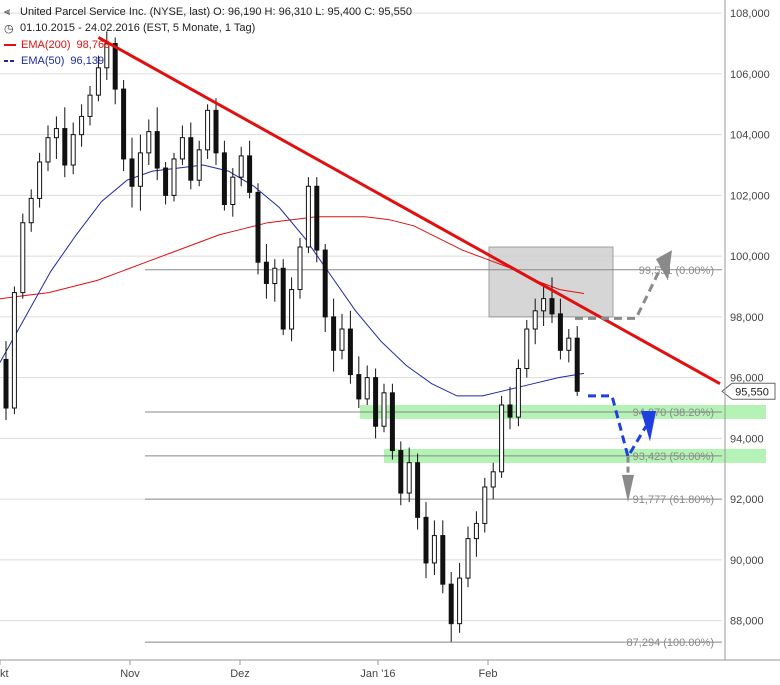  Describe the element at coordinates (488, 674) in the screenshot. I see `x-tick-label: Feb` at that location.